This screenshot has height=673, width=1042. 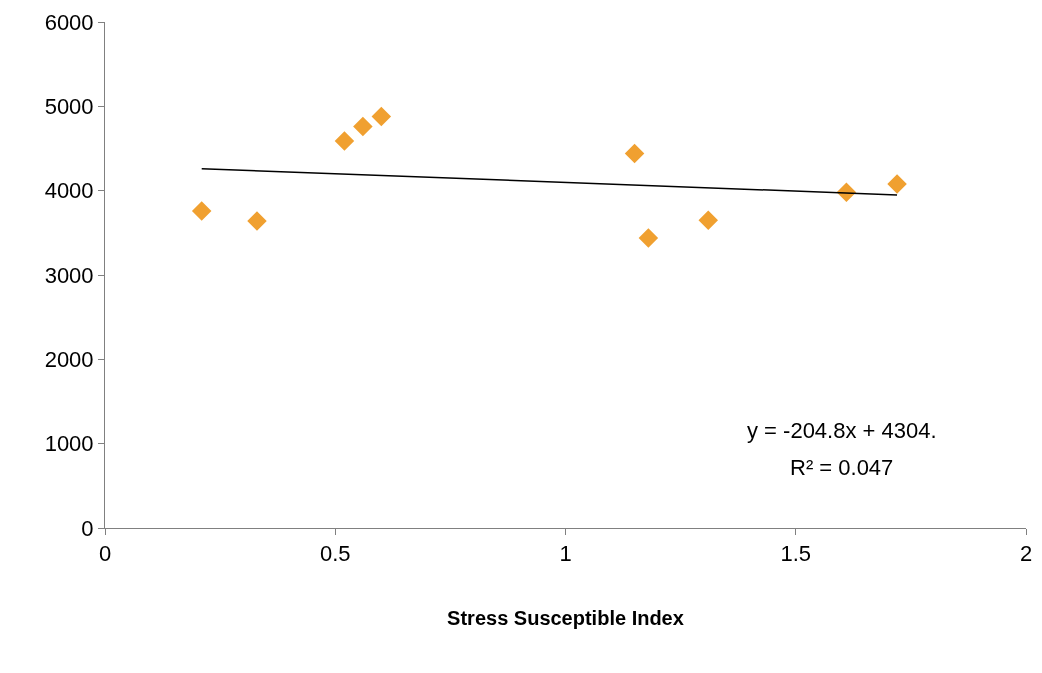 What do you see at coordinates (69, 360) in the screenshot?
I see `y-tick-label: 2000` at bounding box center [69, 360].